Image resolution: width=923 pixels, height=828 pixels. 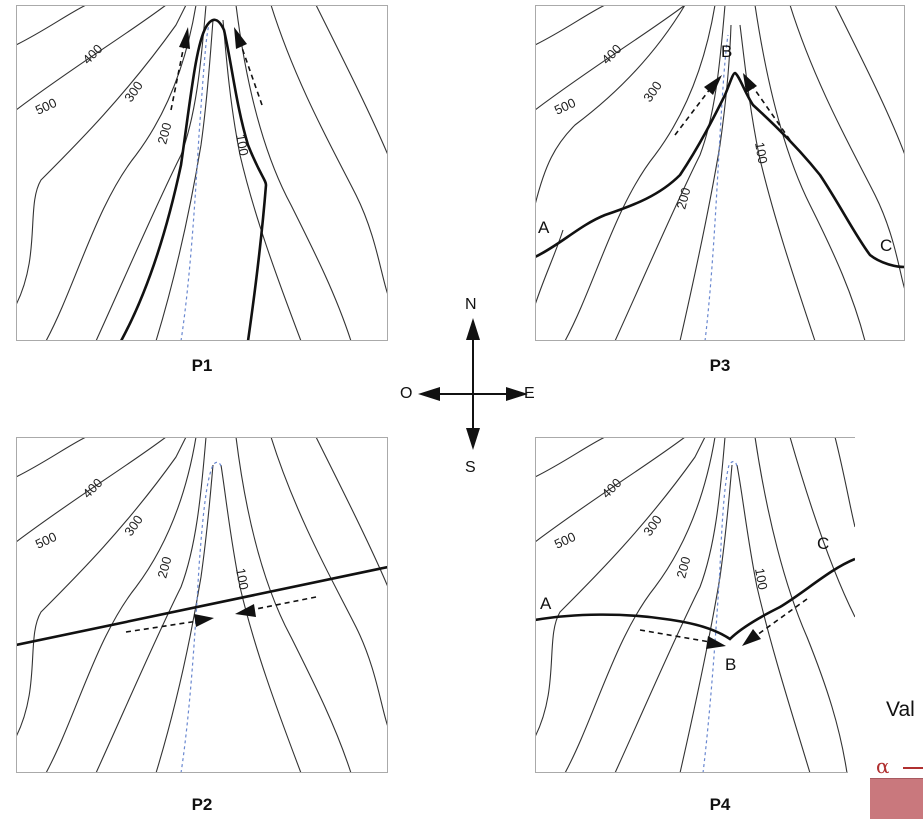 I want to click on panel-p4: 500 400 300 200 100 A B C, so click(x=695, y=605).